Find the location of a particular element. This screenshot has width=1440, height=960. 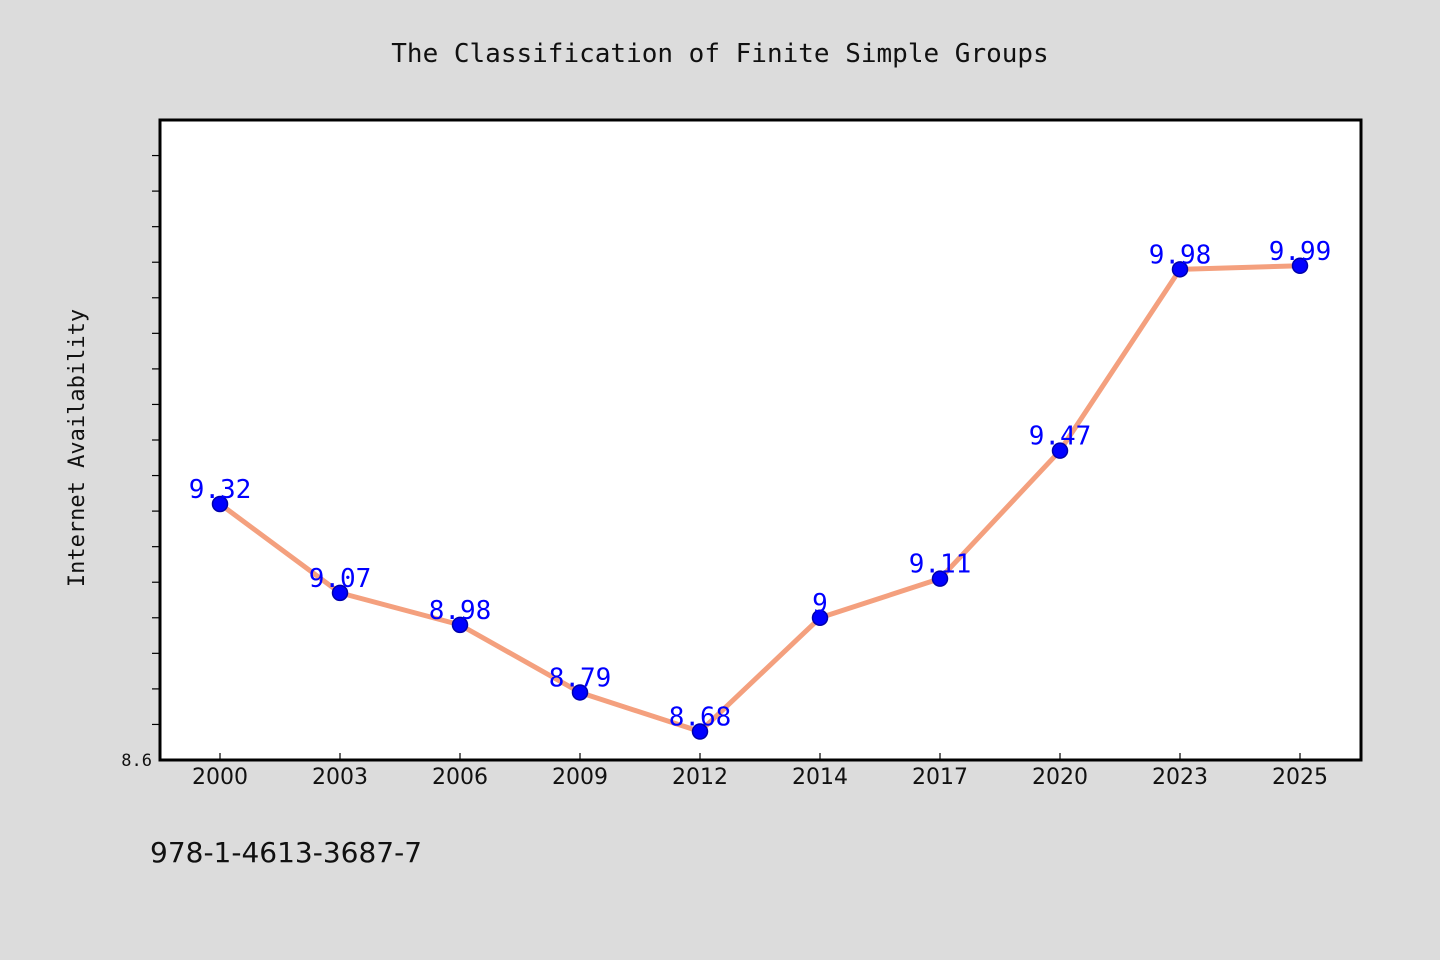

data-label: 9.98 is located at coordinates (1180, 255).